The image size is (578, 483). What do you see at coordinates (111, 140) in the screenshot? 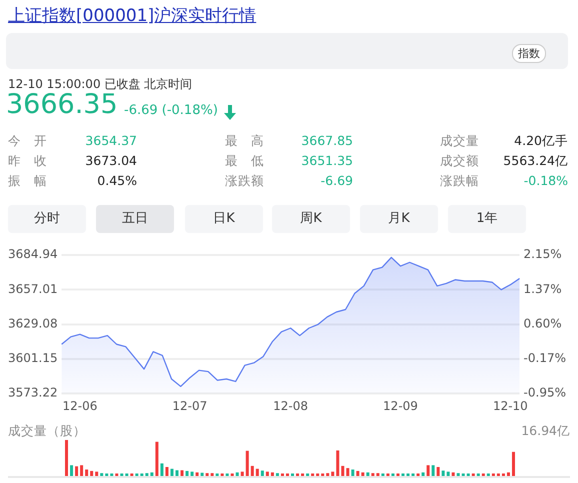
I see `text: 3654.37` at bounding box center [111, 140].